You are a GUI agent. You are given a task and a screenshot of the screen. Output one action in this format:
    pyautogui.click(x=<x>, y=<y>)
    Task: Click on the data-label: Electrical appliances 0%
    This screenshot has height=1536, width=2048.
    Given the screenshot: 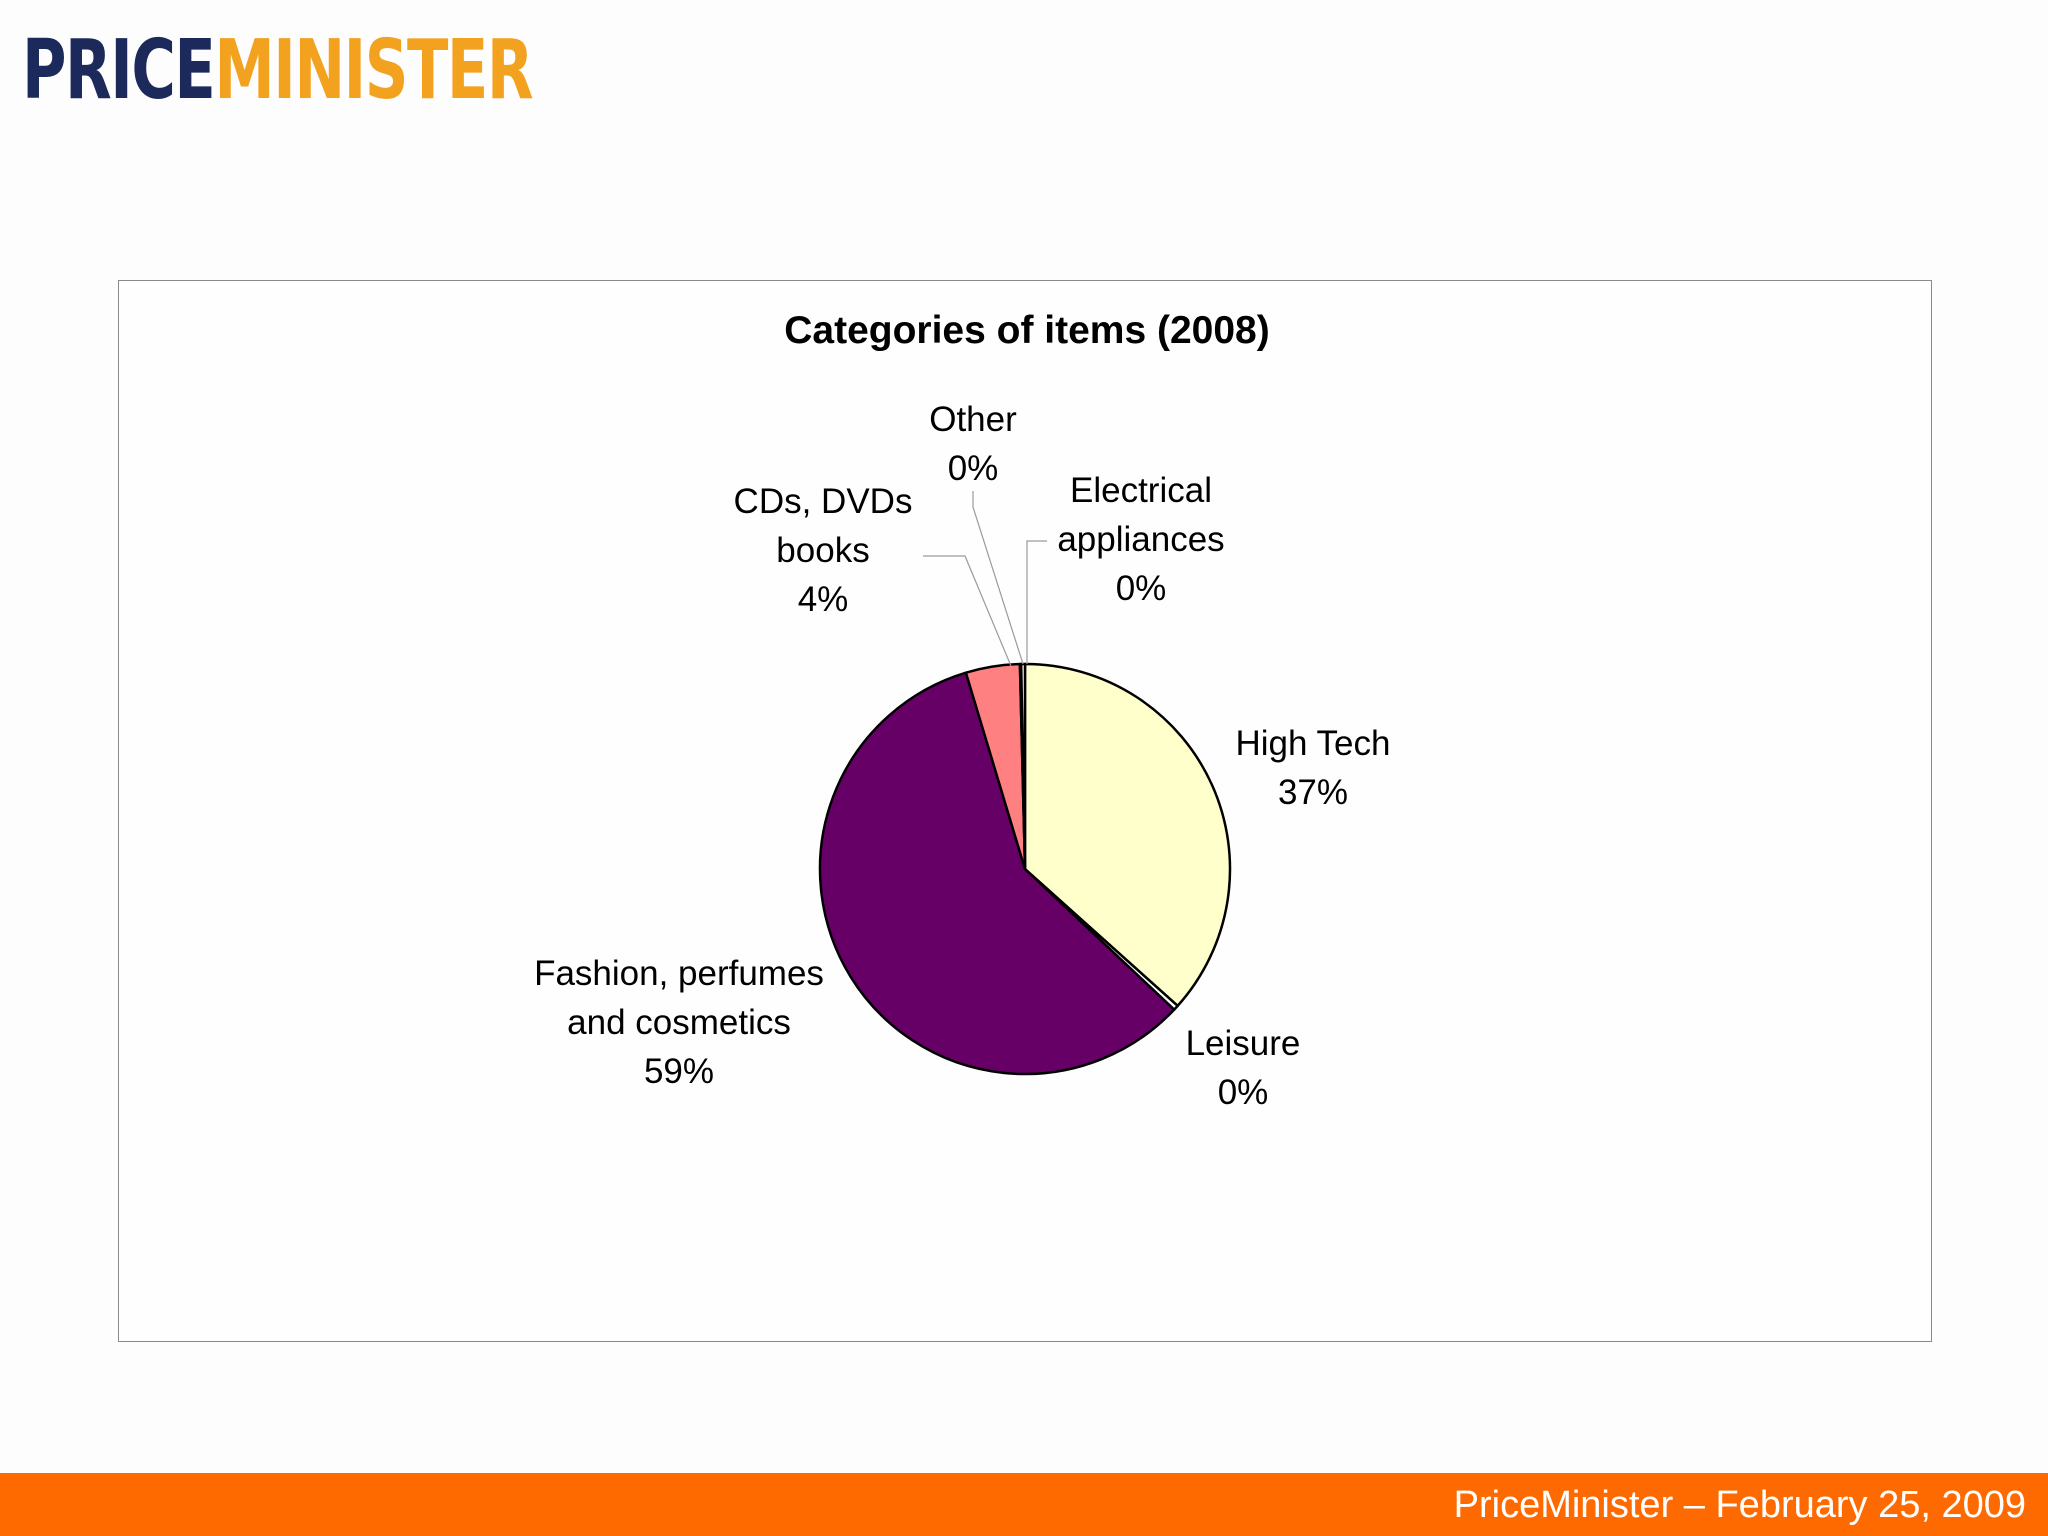 What is the action you would take?
    pyautogui.click(x=1140, y=539)
    